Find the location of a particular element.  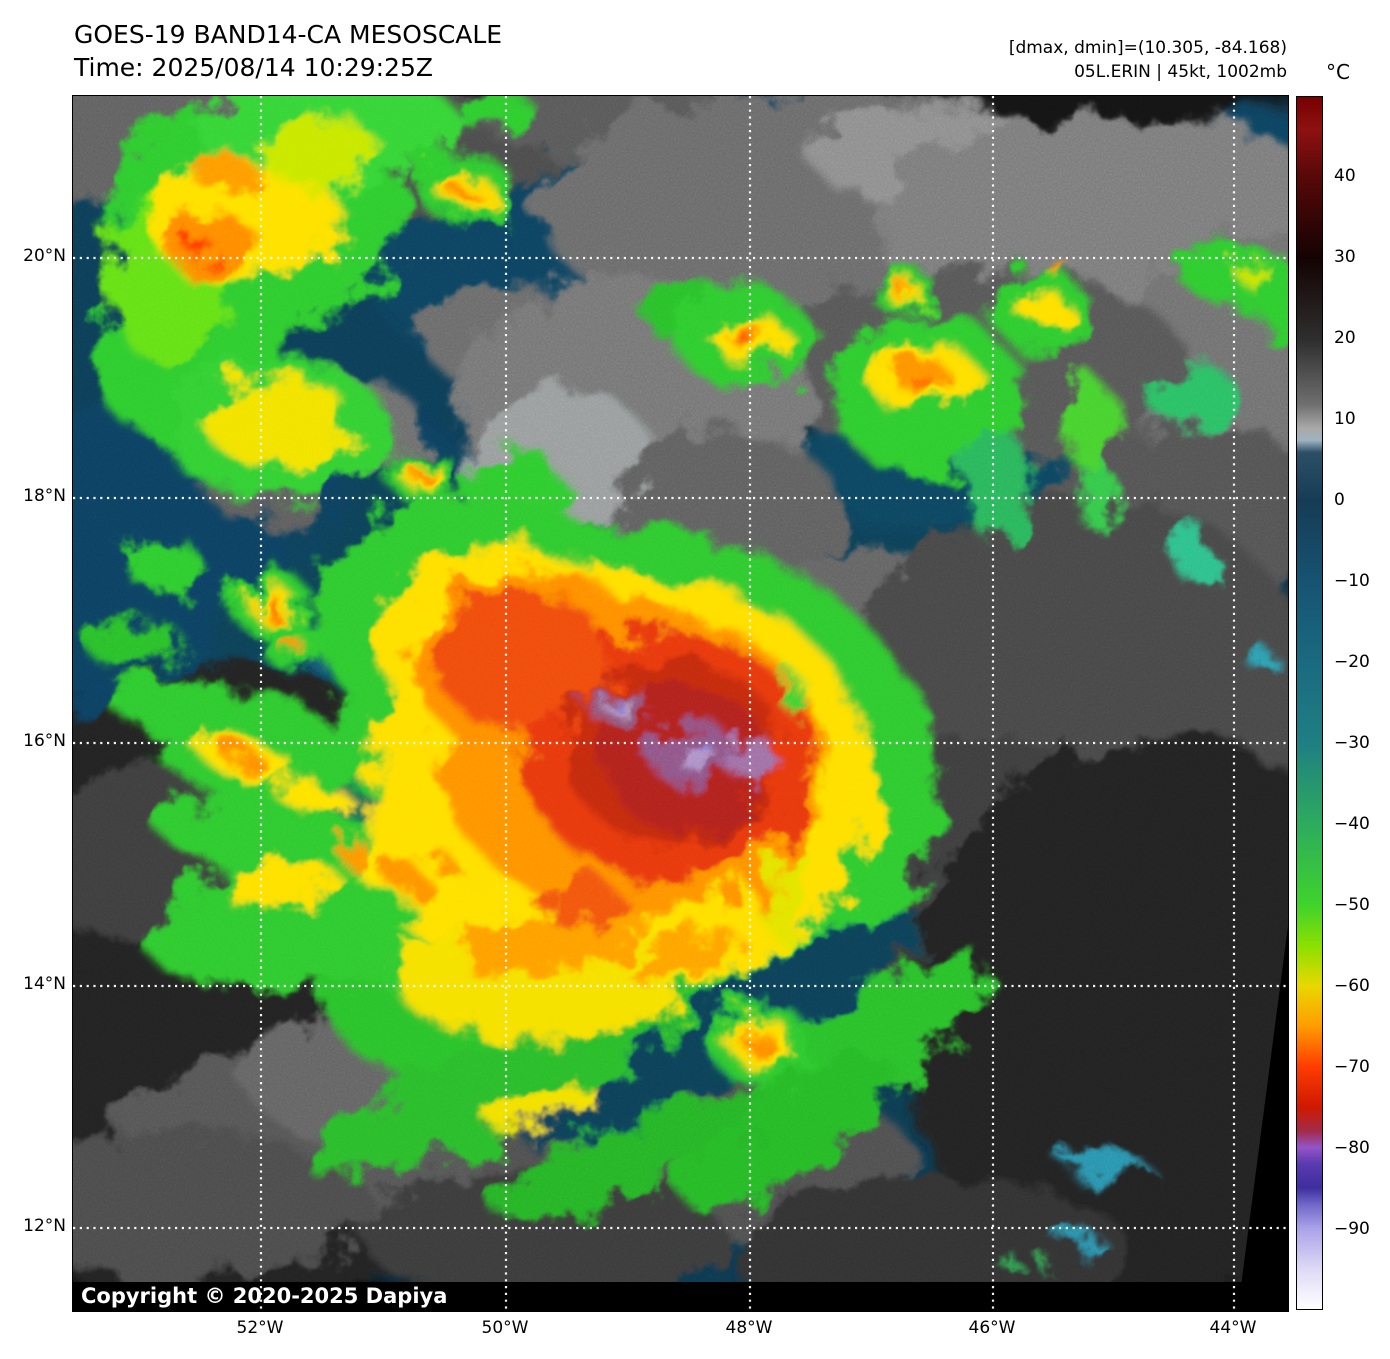

lon-tick-44w: 44°W is located at coordinates (1233, 1328).